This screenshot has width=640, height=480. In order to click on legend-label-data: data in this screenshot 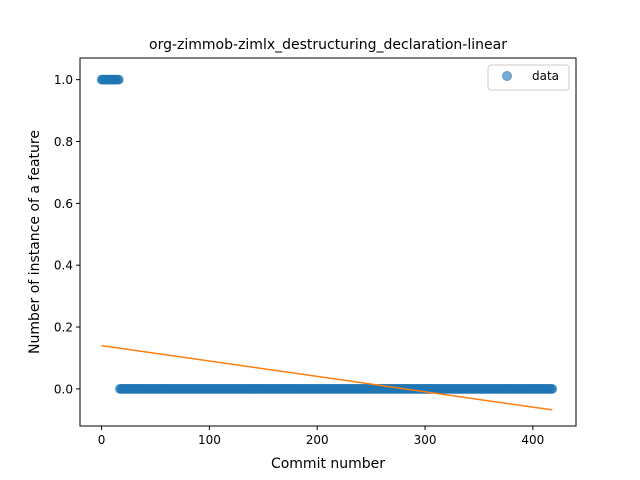, I will do `click(545, 76)`.